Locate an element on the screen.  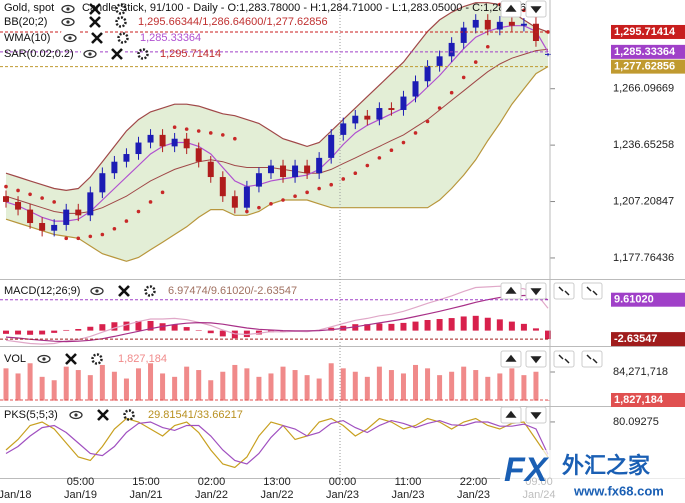
y-tick-label: 84,271,718 is located at coordinates (640, 372).